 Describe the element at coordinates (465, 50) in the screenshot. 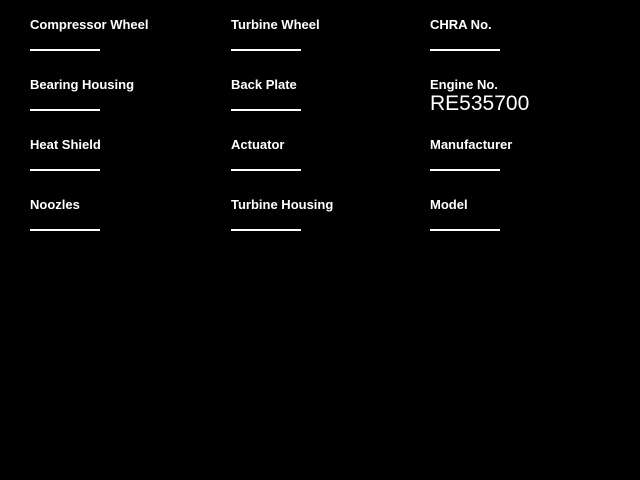

I see `chra-no-input-line` at that location.